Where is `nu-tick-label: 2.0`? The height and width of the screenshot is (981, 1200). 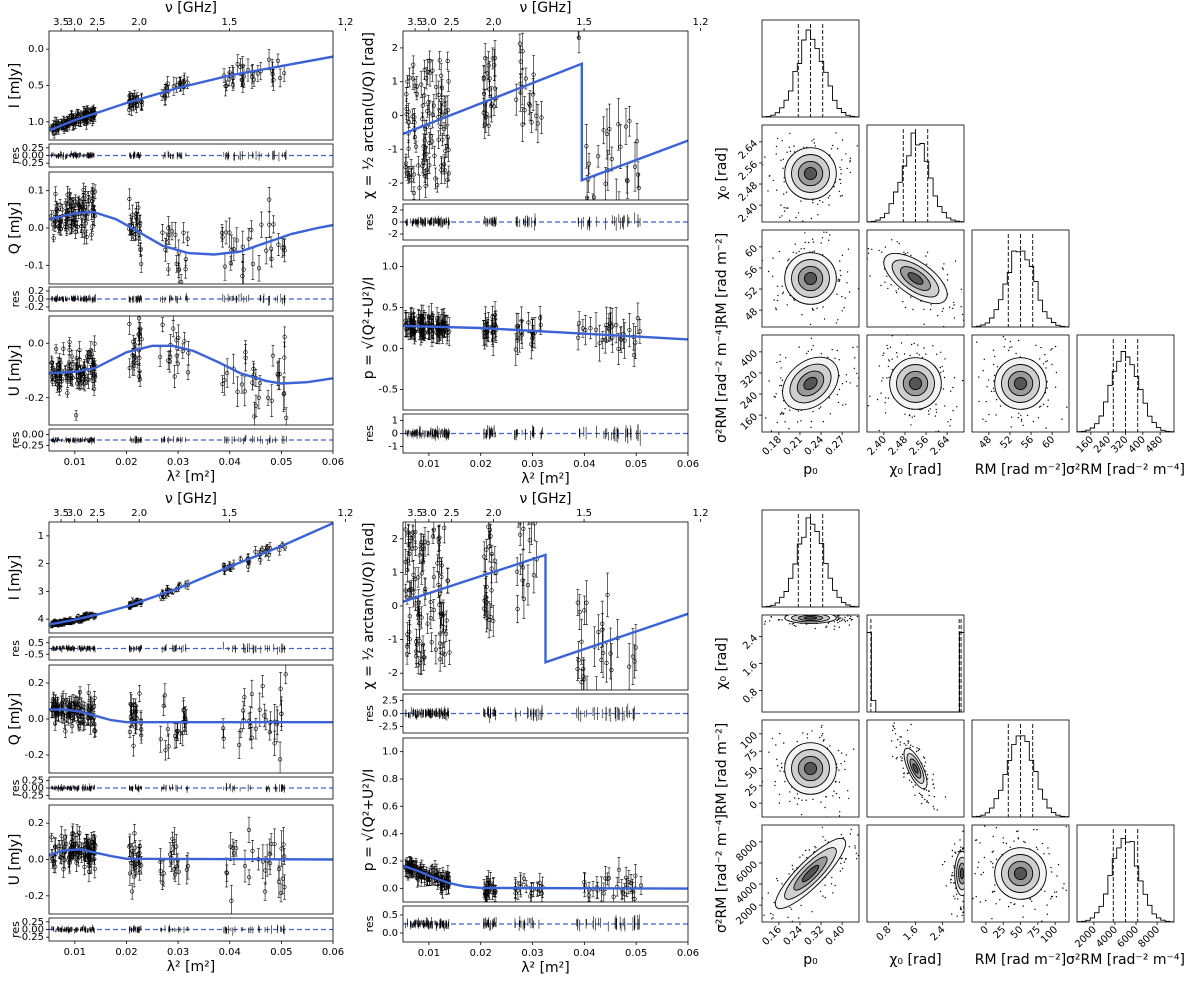
nu-tick-label: 2.0 is located at coordinates (494, 22).